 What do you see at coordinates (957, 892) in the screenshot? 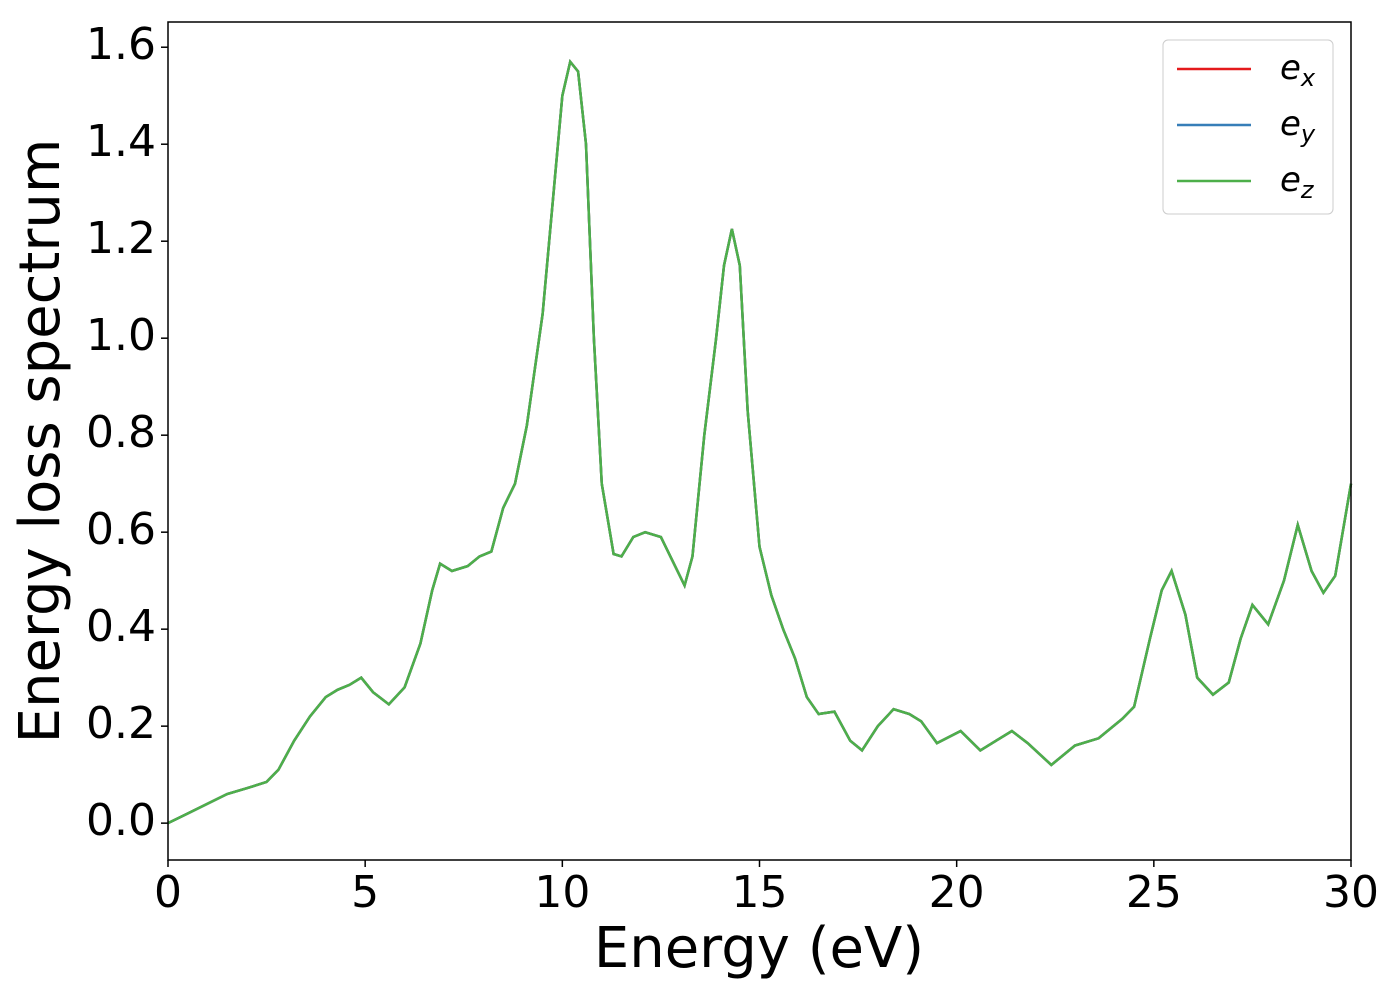
I see `x-tick-label: 20` at bounding box center [957, 892].